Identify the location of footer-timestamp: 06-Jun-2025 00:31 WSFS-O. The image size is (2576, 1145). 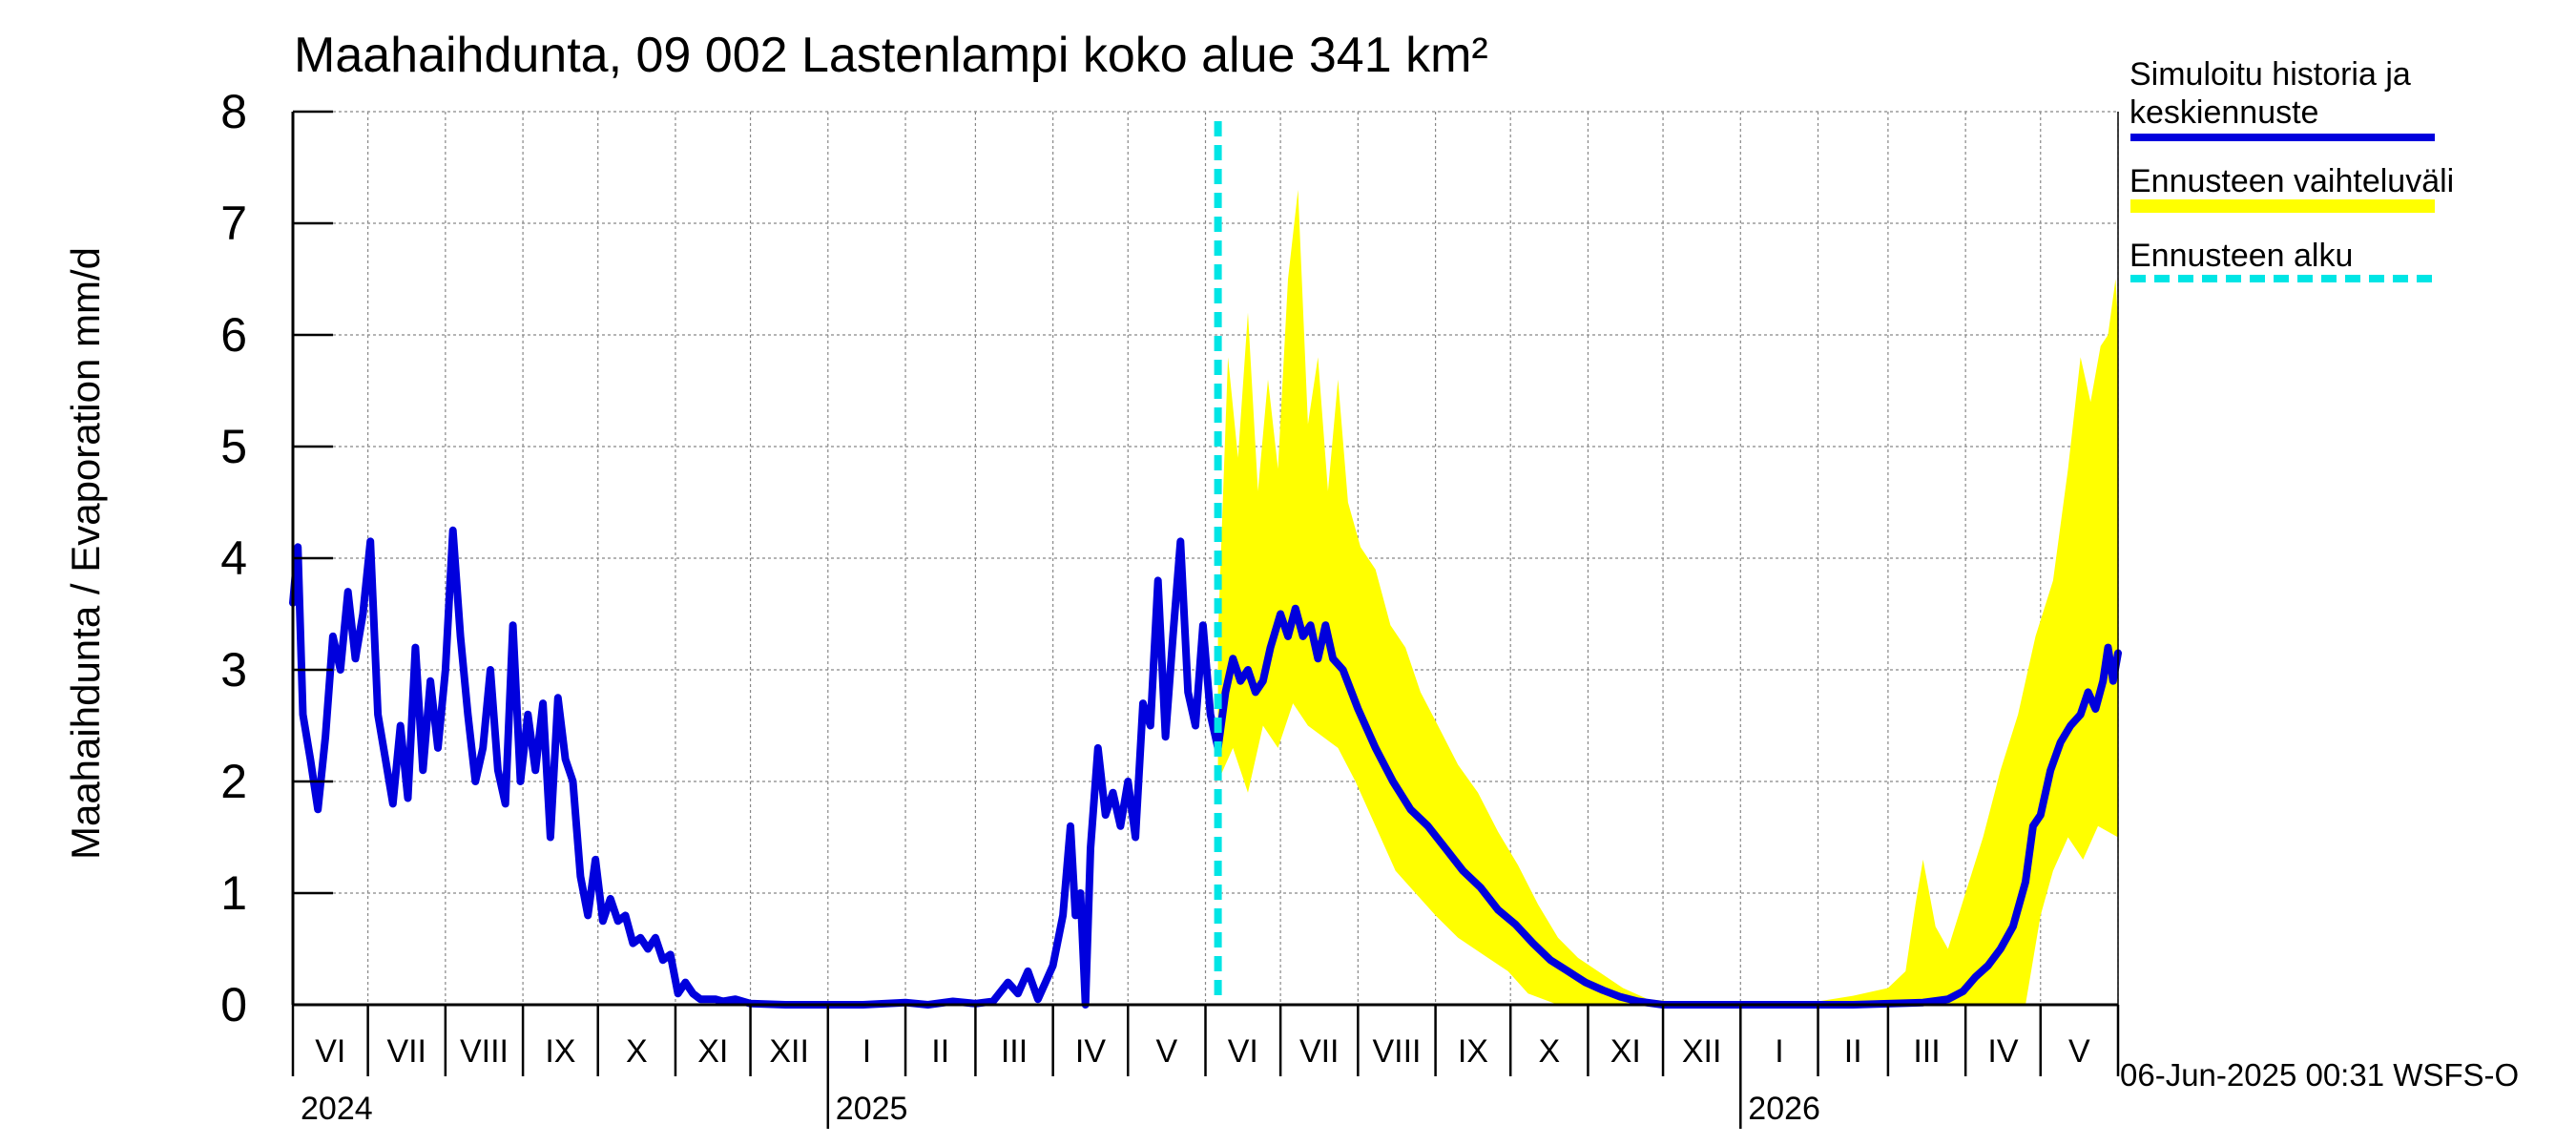
(2320, 1075).